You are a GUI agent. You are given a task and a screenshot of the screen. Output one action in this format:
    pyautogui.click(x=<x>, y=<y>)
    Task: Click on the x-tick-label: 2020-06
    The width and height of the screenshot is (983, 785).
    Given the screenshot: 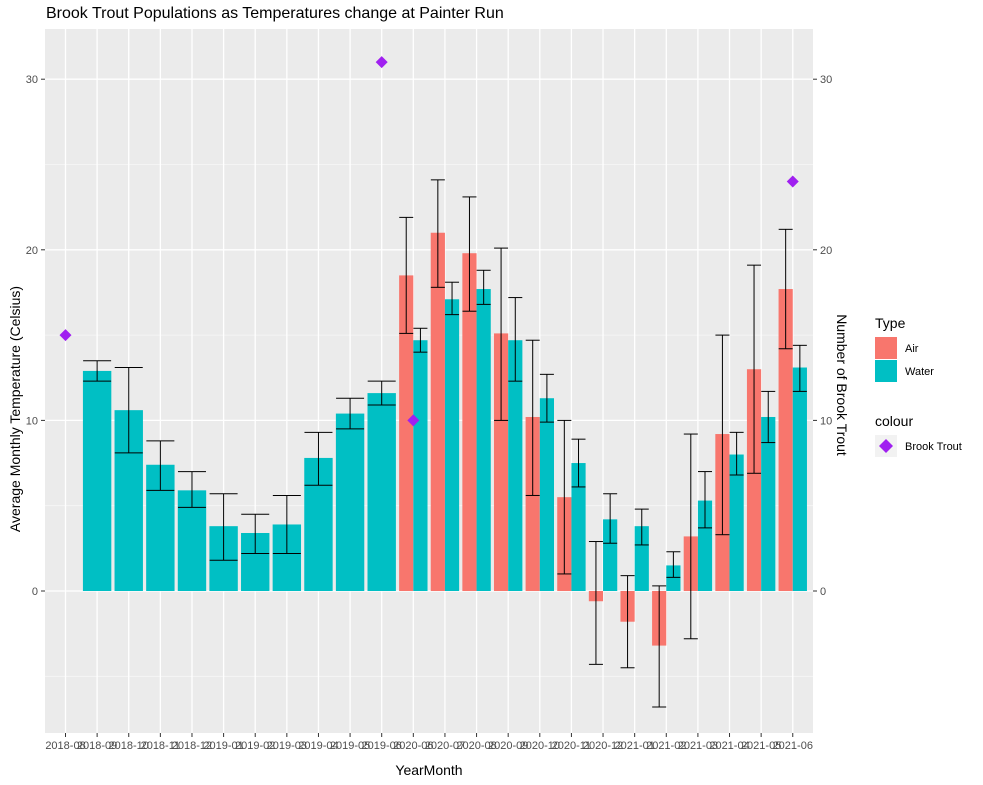 What is the action you would take?
    pyautogui.click(x=413, y=746)
    